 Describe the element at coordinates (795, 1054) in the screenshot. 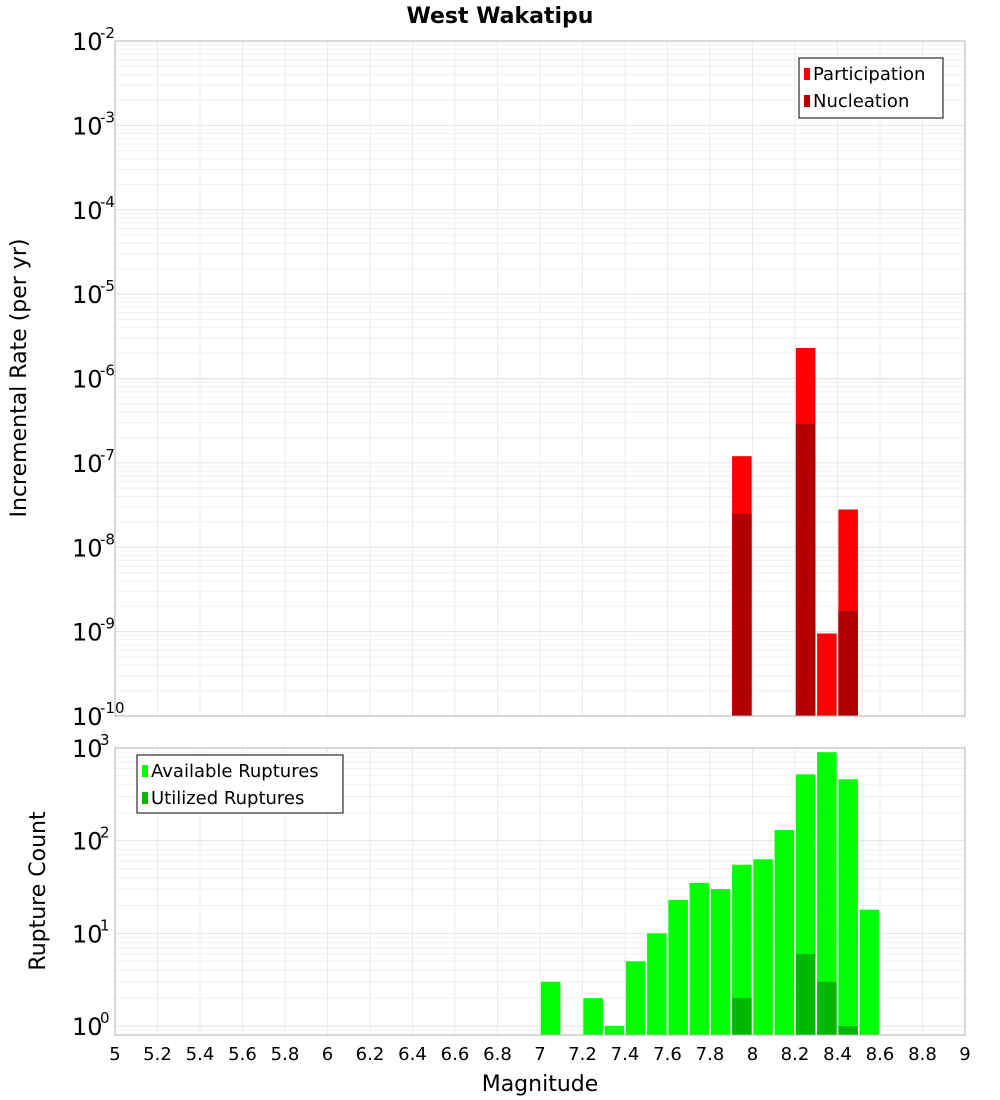

I see `x-tick-label: 8.2` at that location.